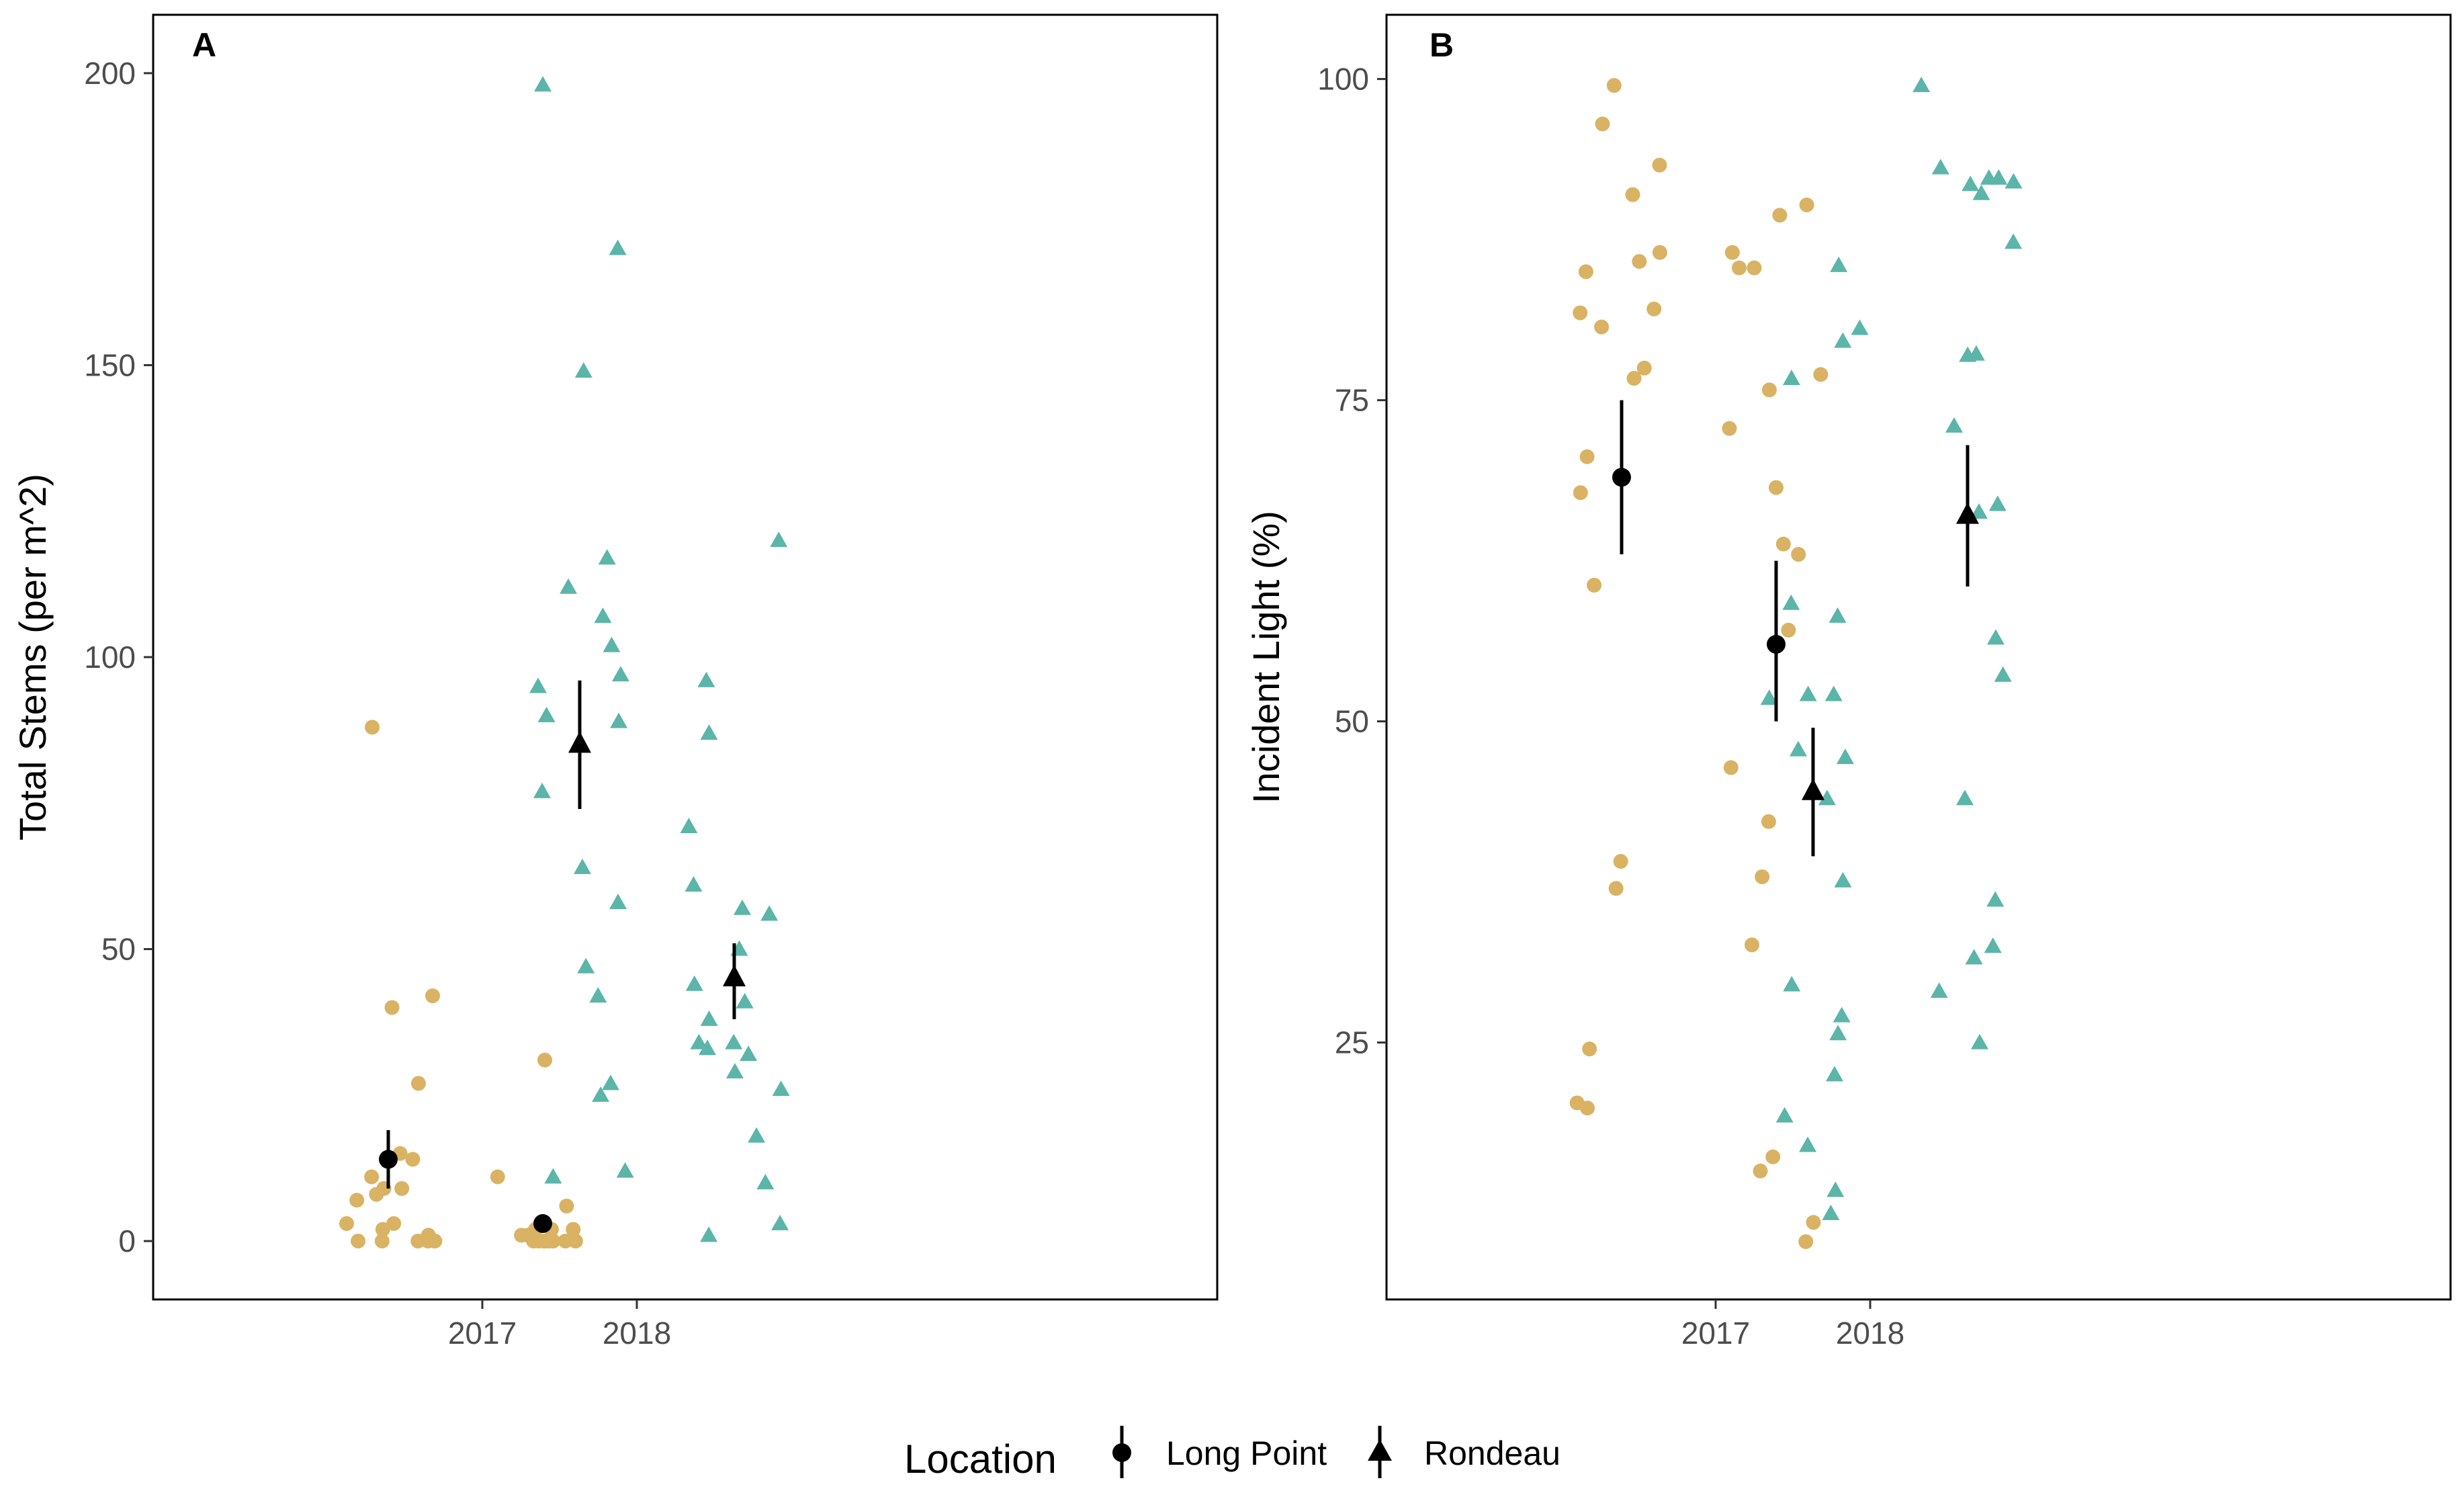 The width and height of the screenshot is (2464, 1497). What do you see at coordinates (110, 365) in the screenshot?
I see `y-tick-label: 150` at bounding box center [110, 365].